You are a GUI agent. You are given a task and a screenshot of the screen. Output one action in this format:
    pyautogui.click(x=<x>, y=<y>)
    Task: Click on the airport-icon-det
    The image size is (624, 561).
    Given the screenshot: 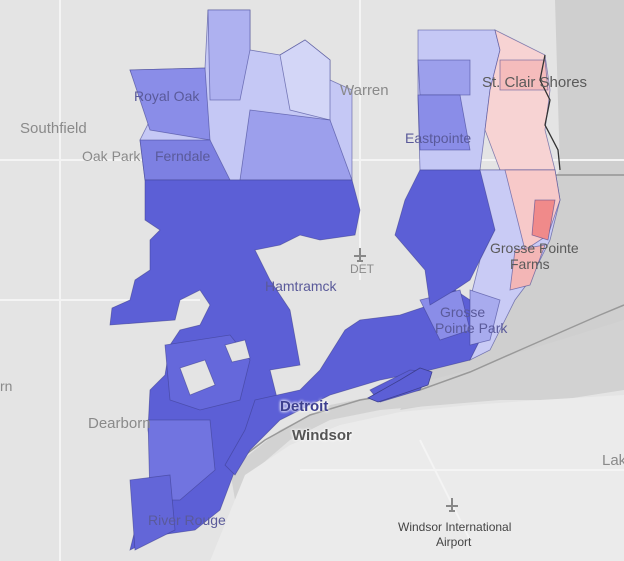 What is the action you would take?
    pyautogui.click(x=360, y=255)
    